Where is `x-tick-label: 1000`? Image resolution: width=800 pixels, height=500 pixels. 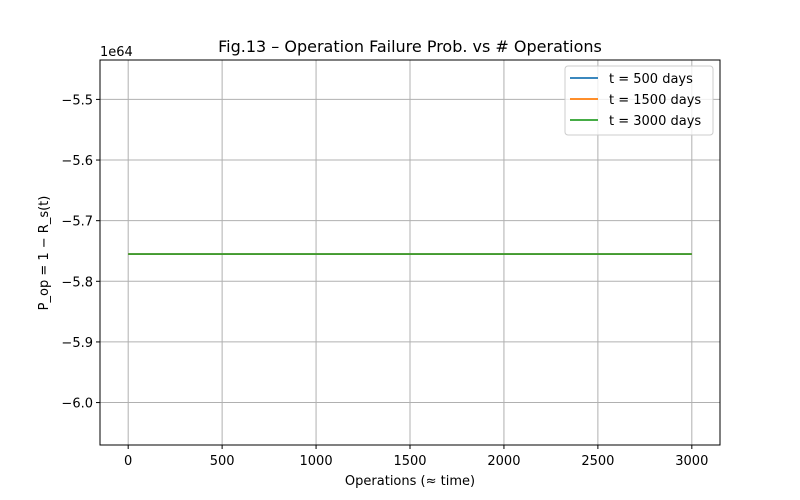
x-tick-label: 1000 is located at coordinates (316, 461).